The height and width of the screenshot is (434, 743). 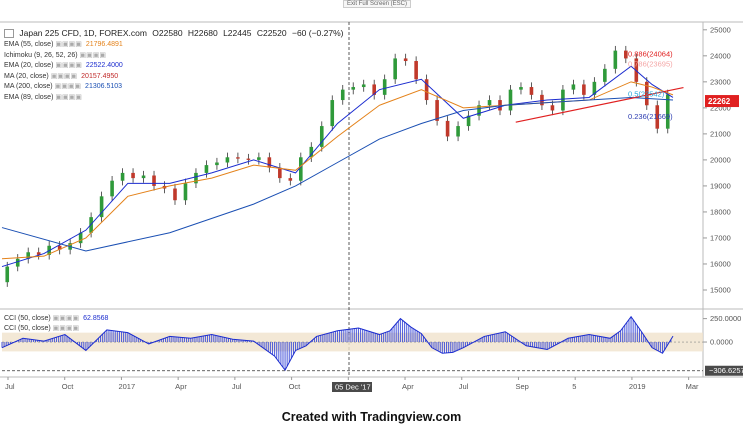 I want to click on change-value: −60 (−0.27%), so click(x=317, y=33).